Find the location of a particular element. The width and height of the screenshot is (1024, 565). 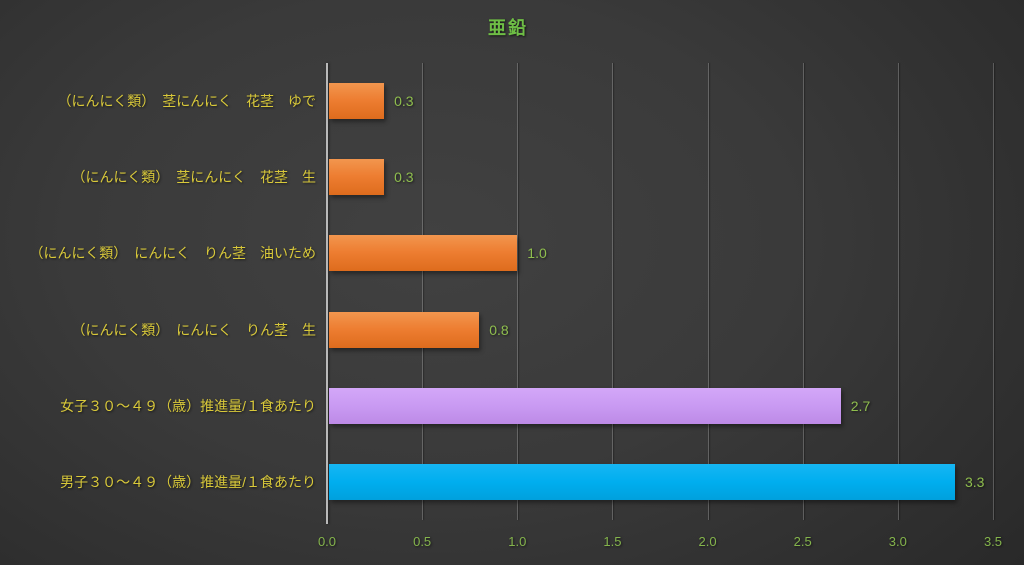

gridline-3.5 is located at coordinates (993, 291).